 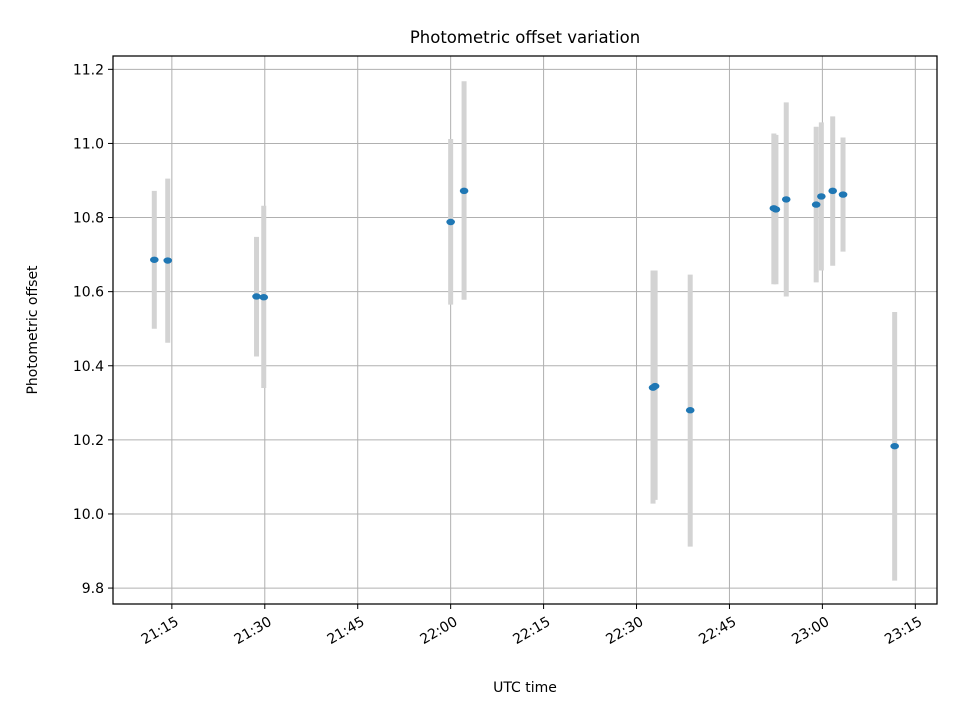 I want to click on y-tick-label: 9.8, so click(x=93, y=589).